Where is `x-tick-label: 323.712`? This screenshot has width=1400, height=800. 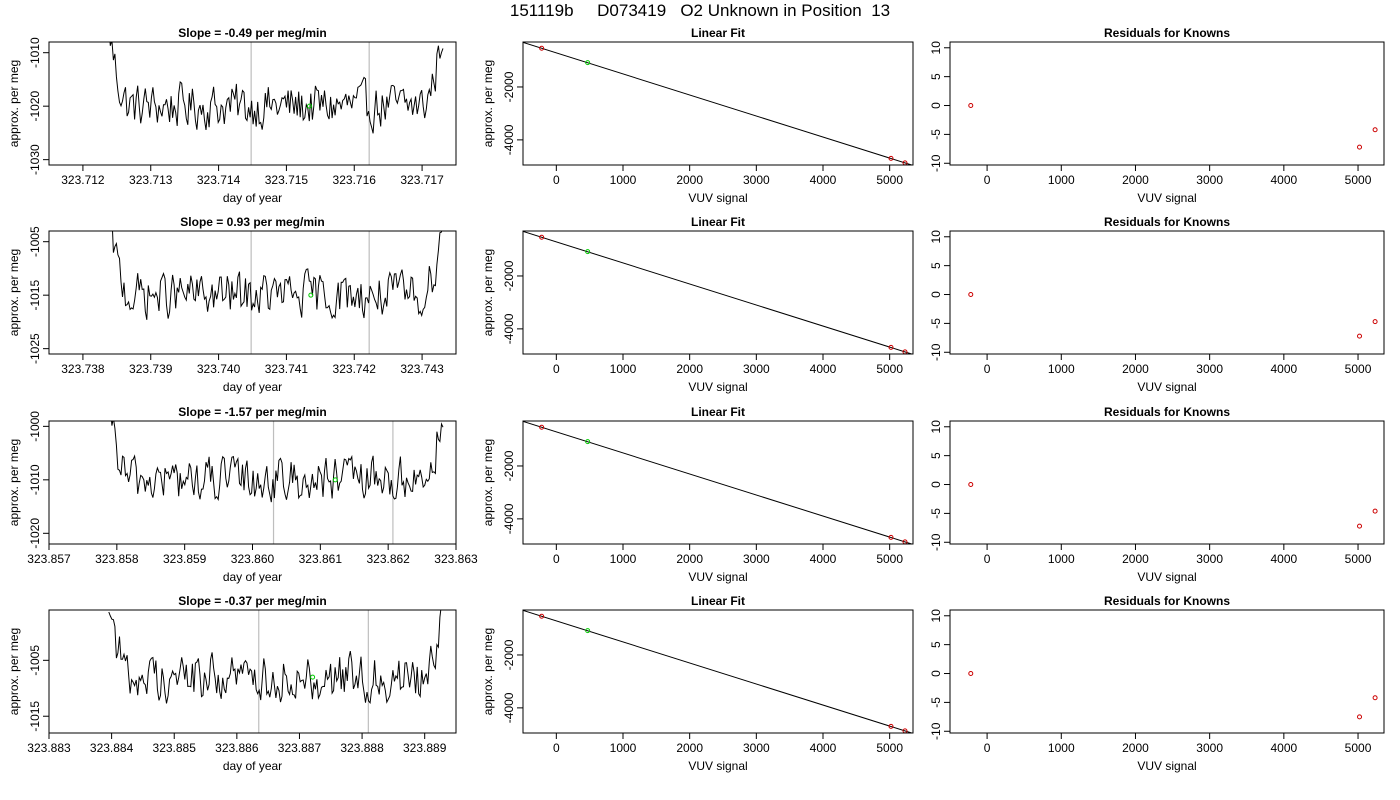 x-tick-label: 323.712 is located at coordinates (83, 180).